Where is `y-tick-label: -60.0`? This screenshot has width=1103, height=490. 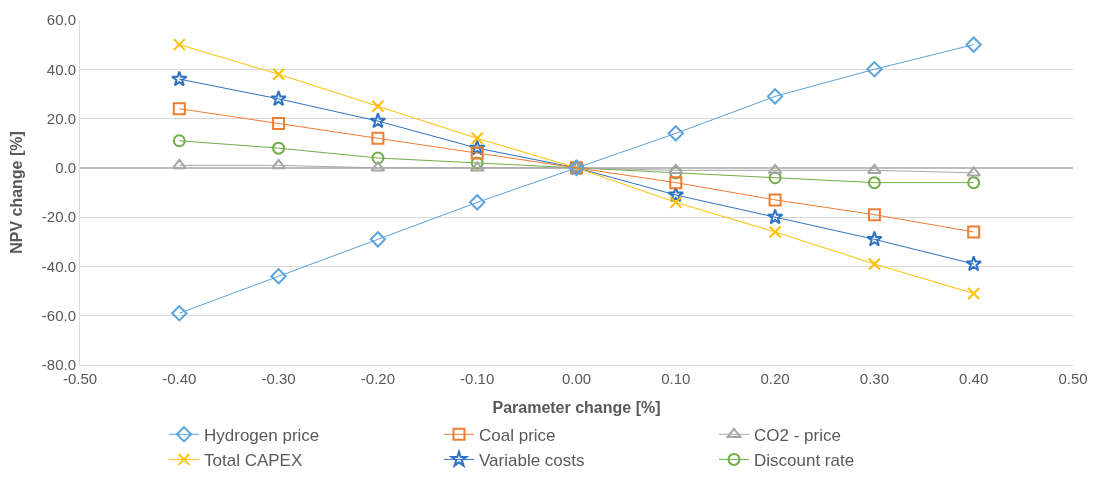
y-tick-label: -60.0 is located at coordinates (58, 315).